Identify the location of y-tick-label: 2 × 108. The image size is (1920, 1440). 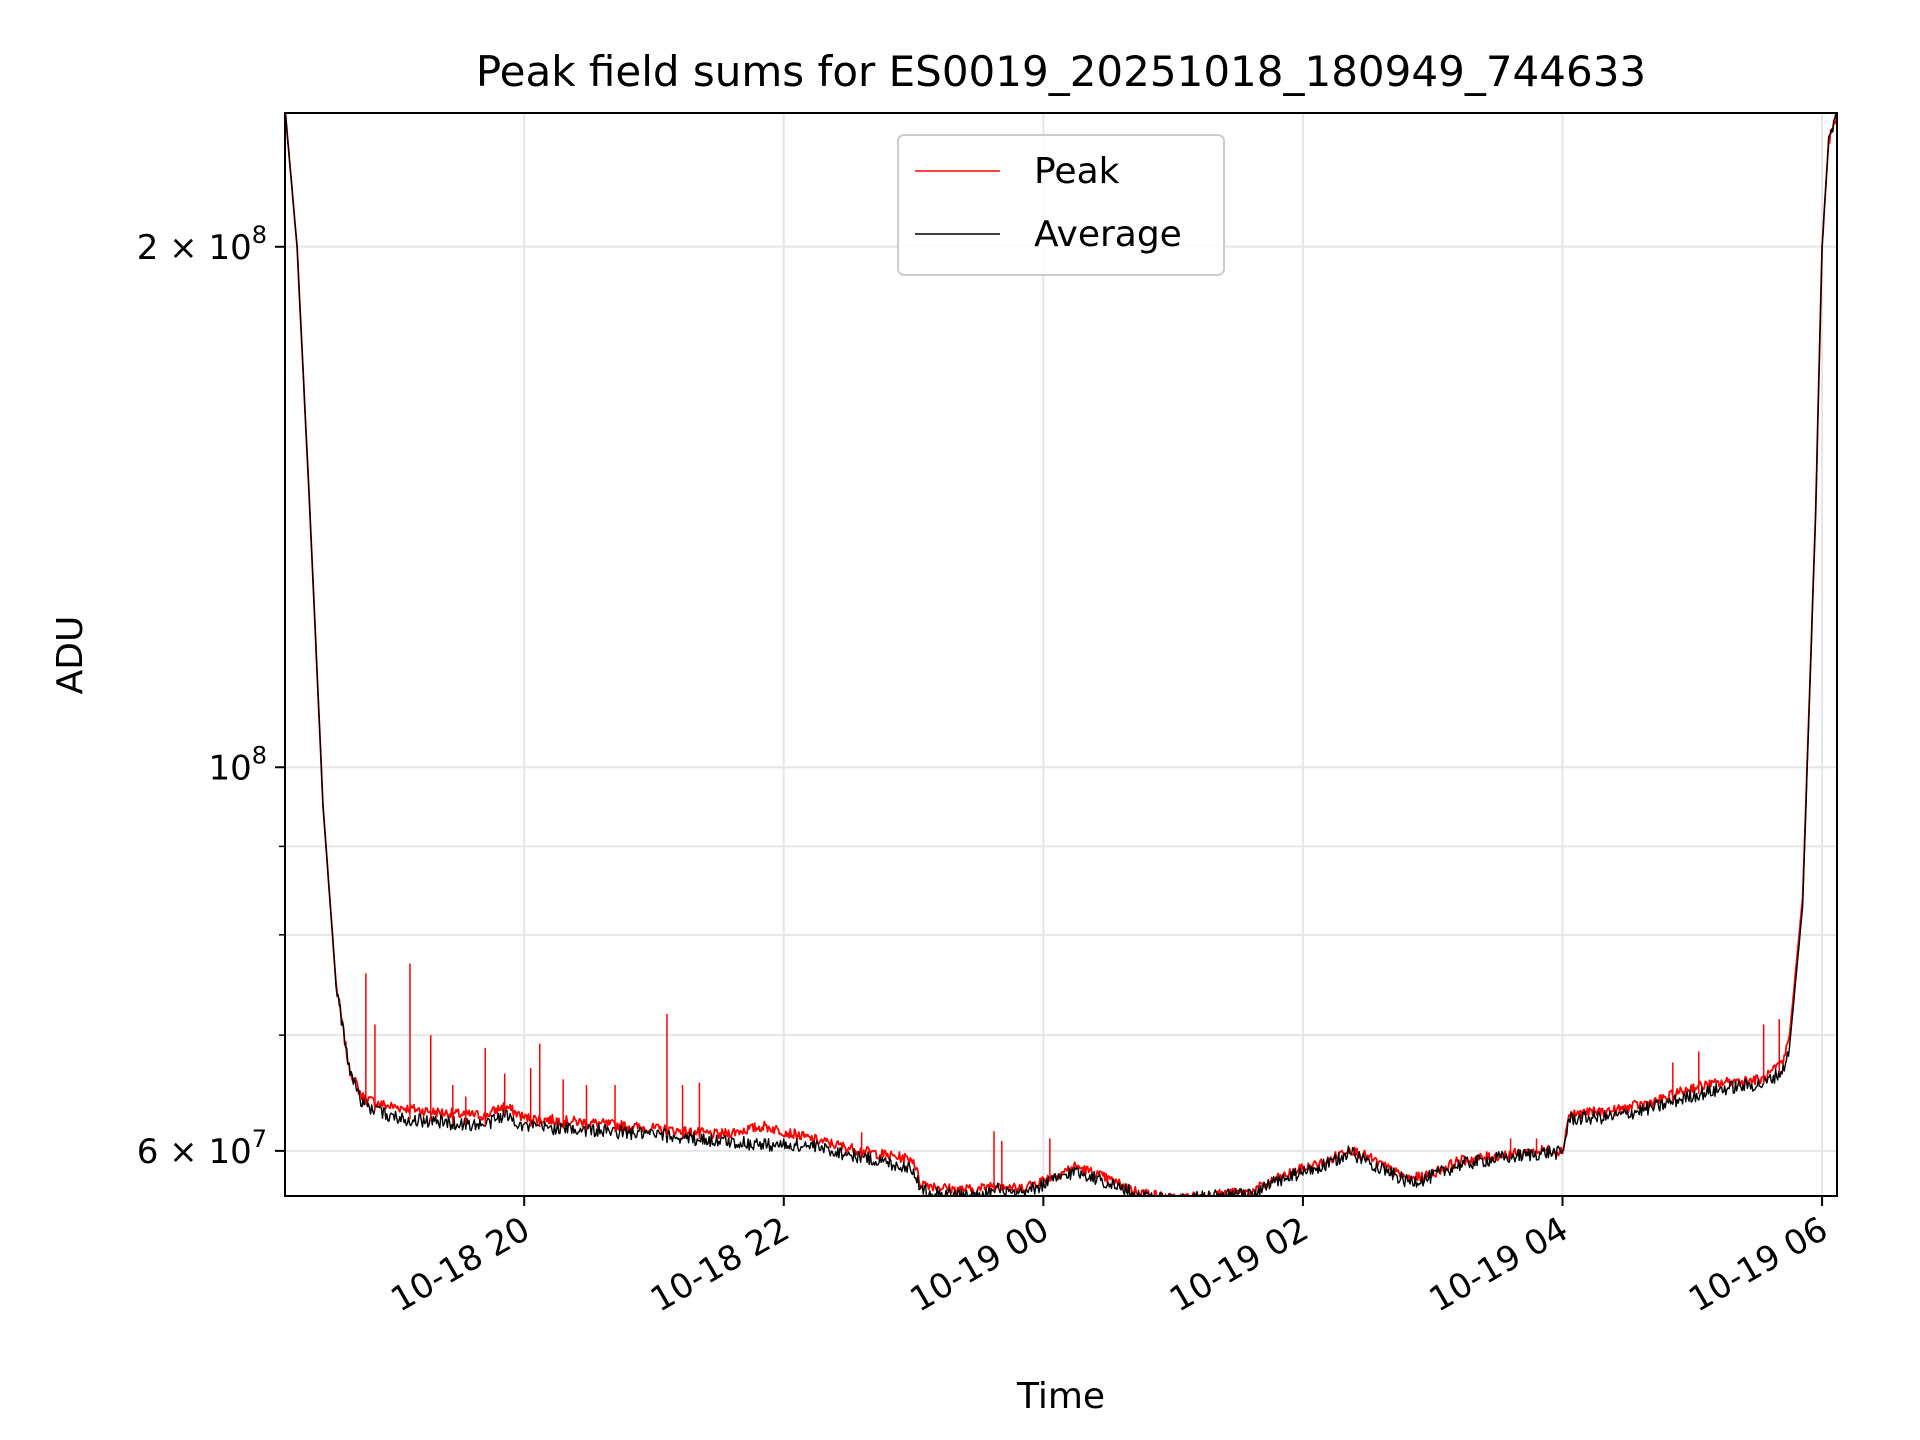
(202, 244).